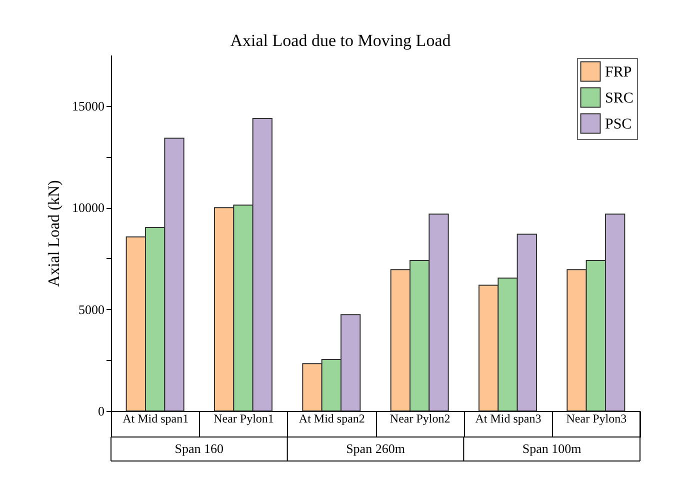 This screenshot has width=678, height=483. I want to click on text: Span 260m, so click(375, 448).